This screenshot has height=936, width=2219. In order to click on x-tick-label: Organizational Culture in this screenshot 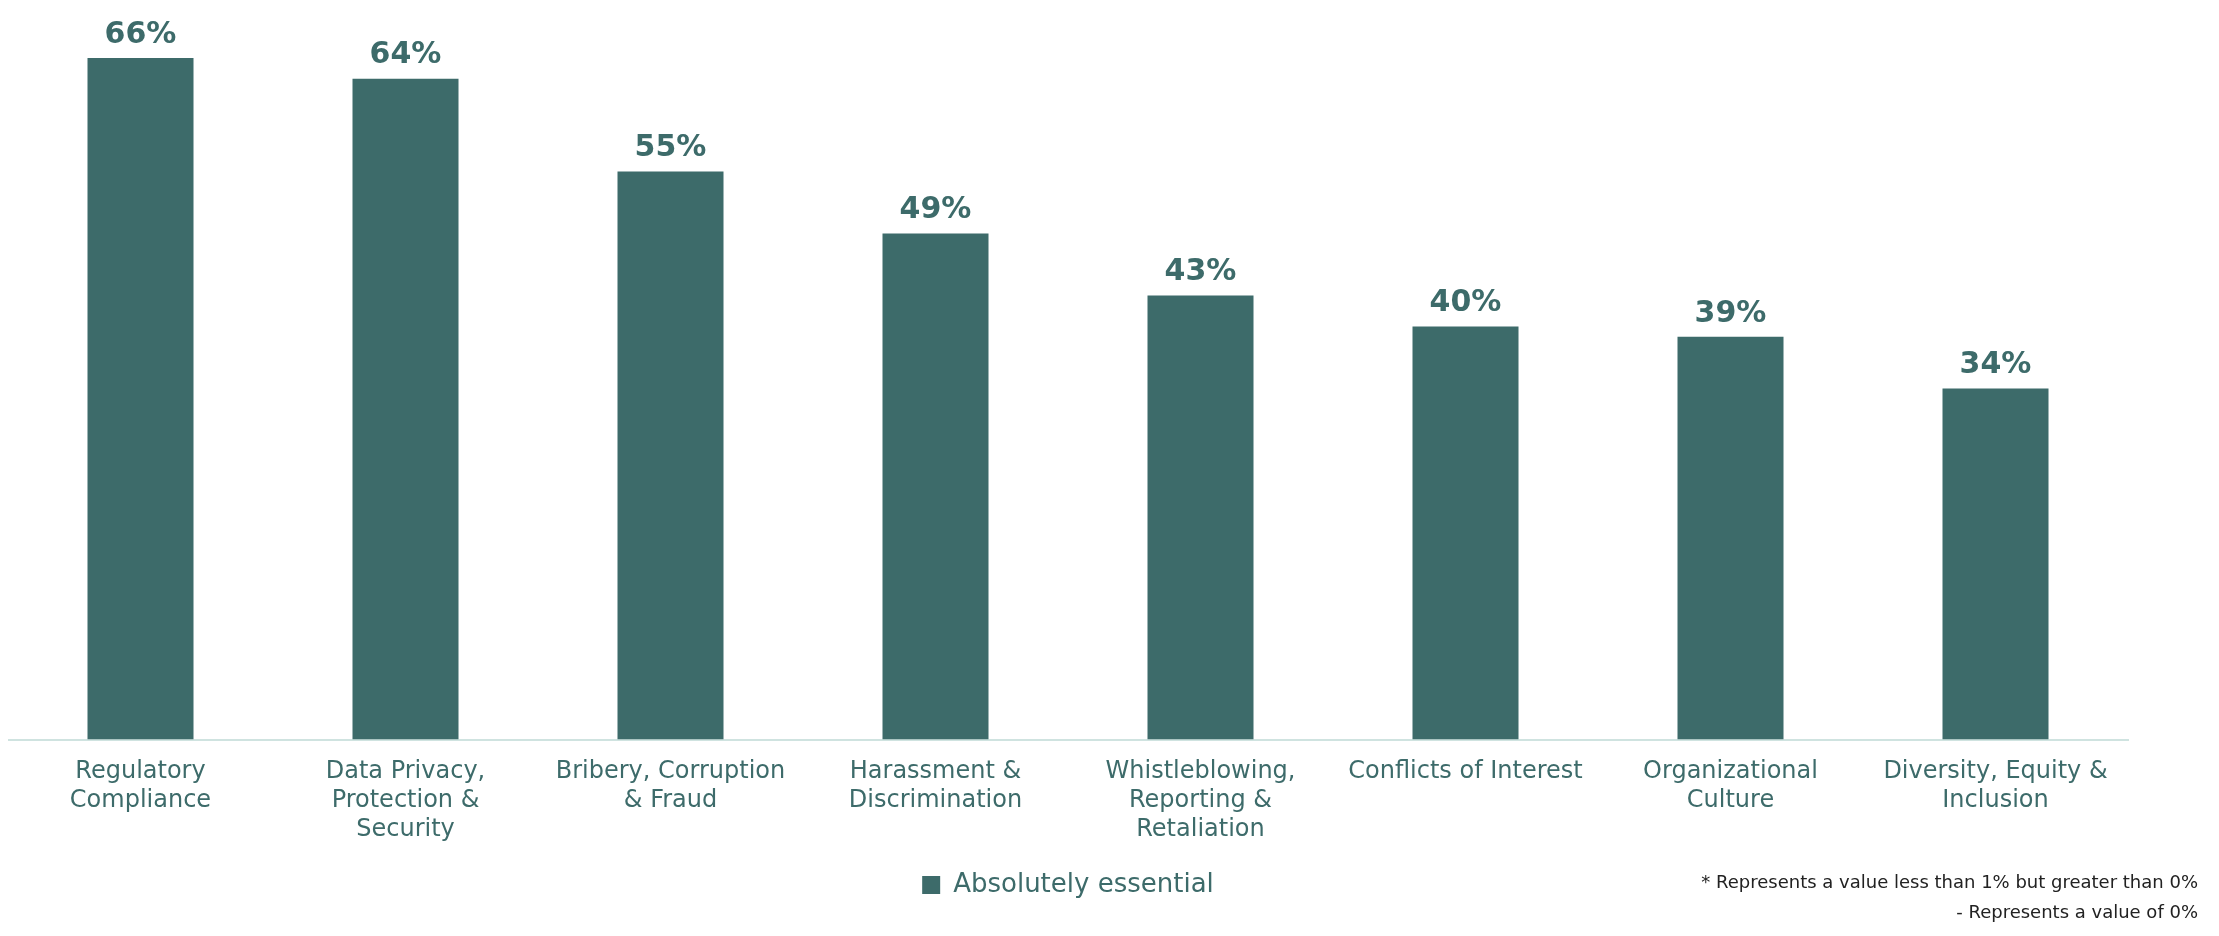, I will do `click(1730, 785)`.